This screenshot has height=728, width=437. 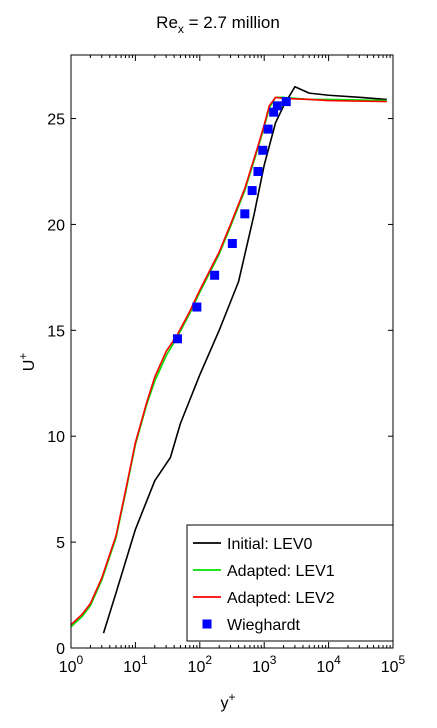 What do you see at coordinates (80, 660) in the screenshot?
I see `x-tick-label-exp-0: 0` at bounding box center [80, 660].